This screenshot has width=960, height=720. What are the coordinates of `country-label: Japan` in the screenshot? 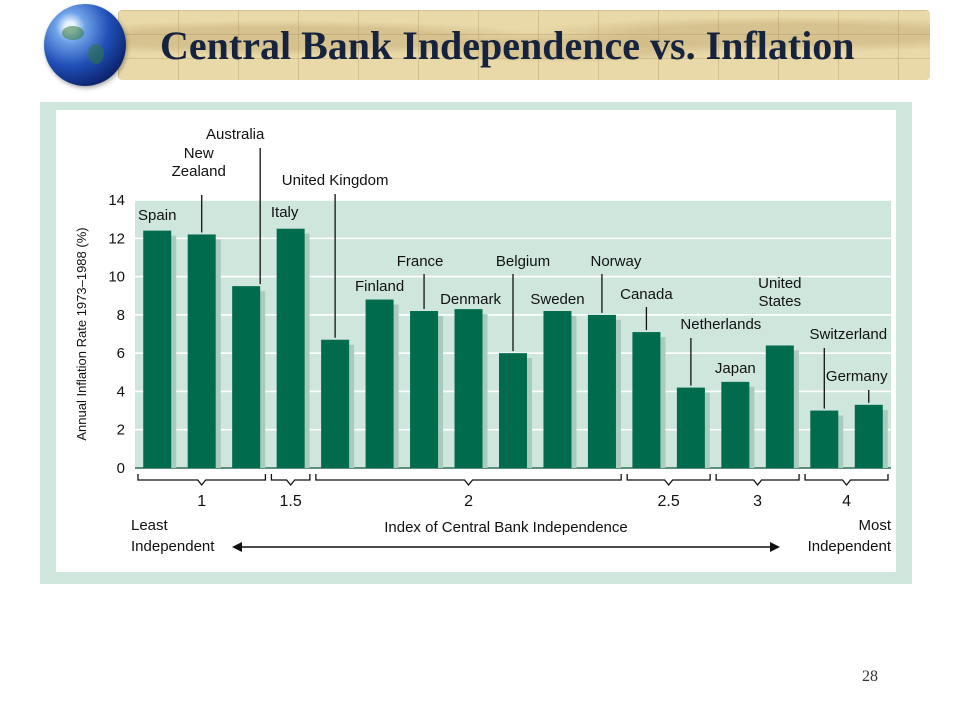 It's located at (735, 368).